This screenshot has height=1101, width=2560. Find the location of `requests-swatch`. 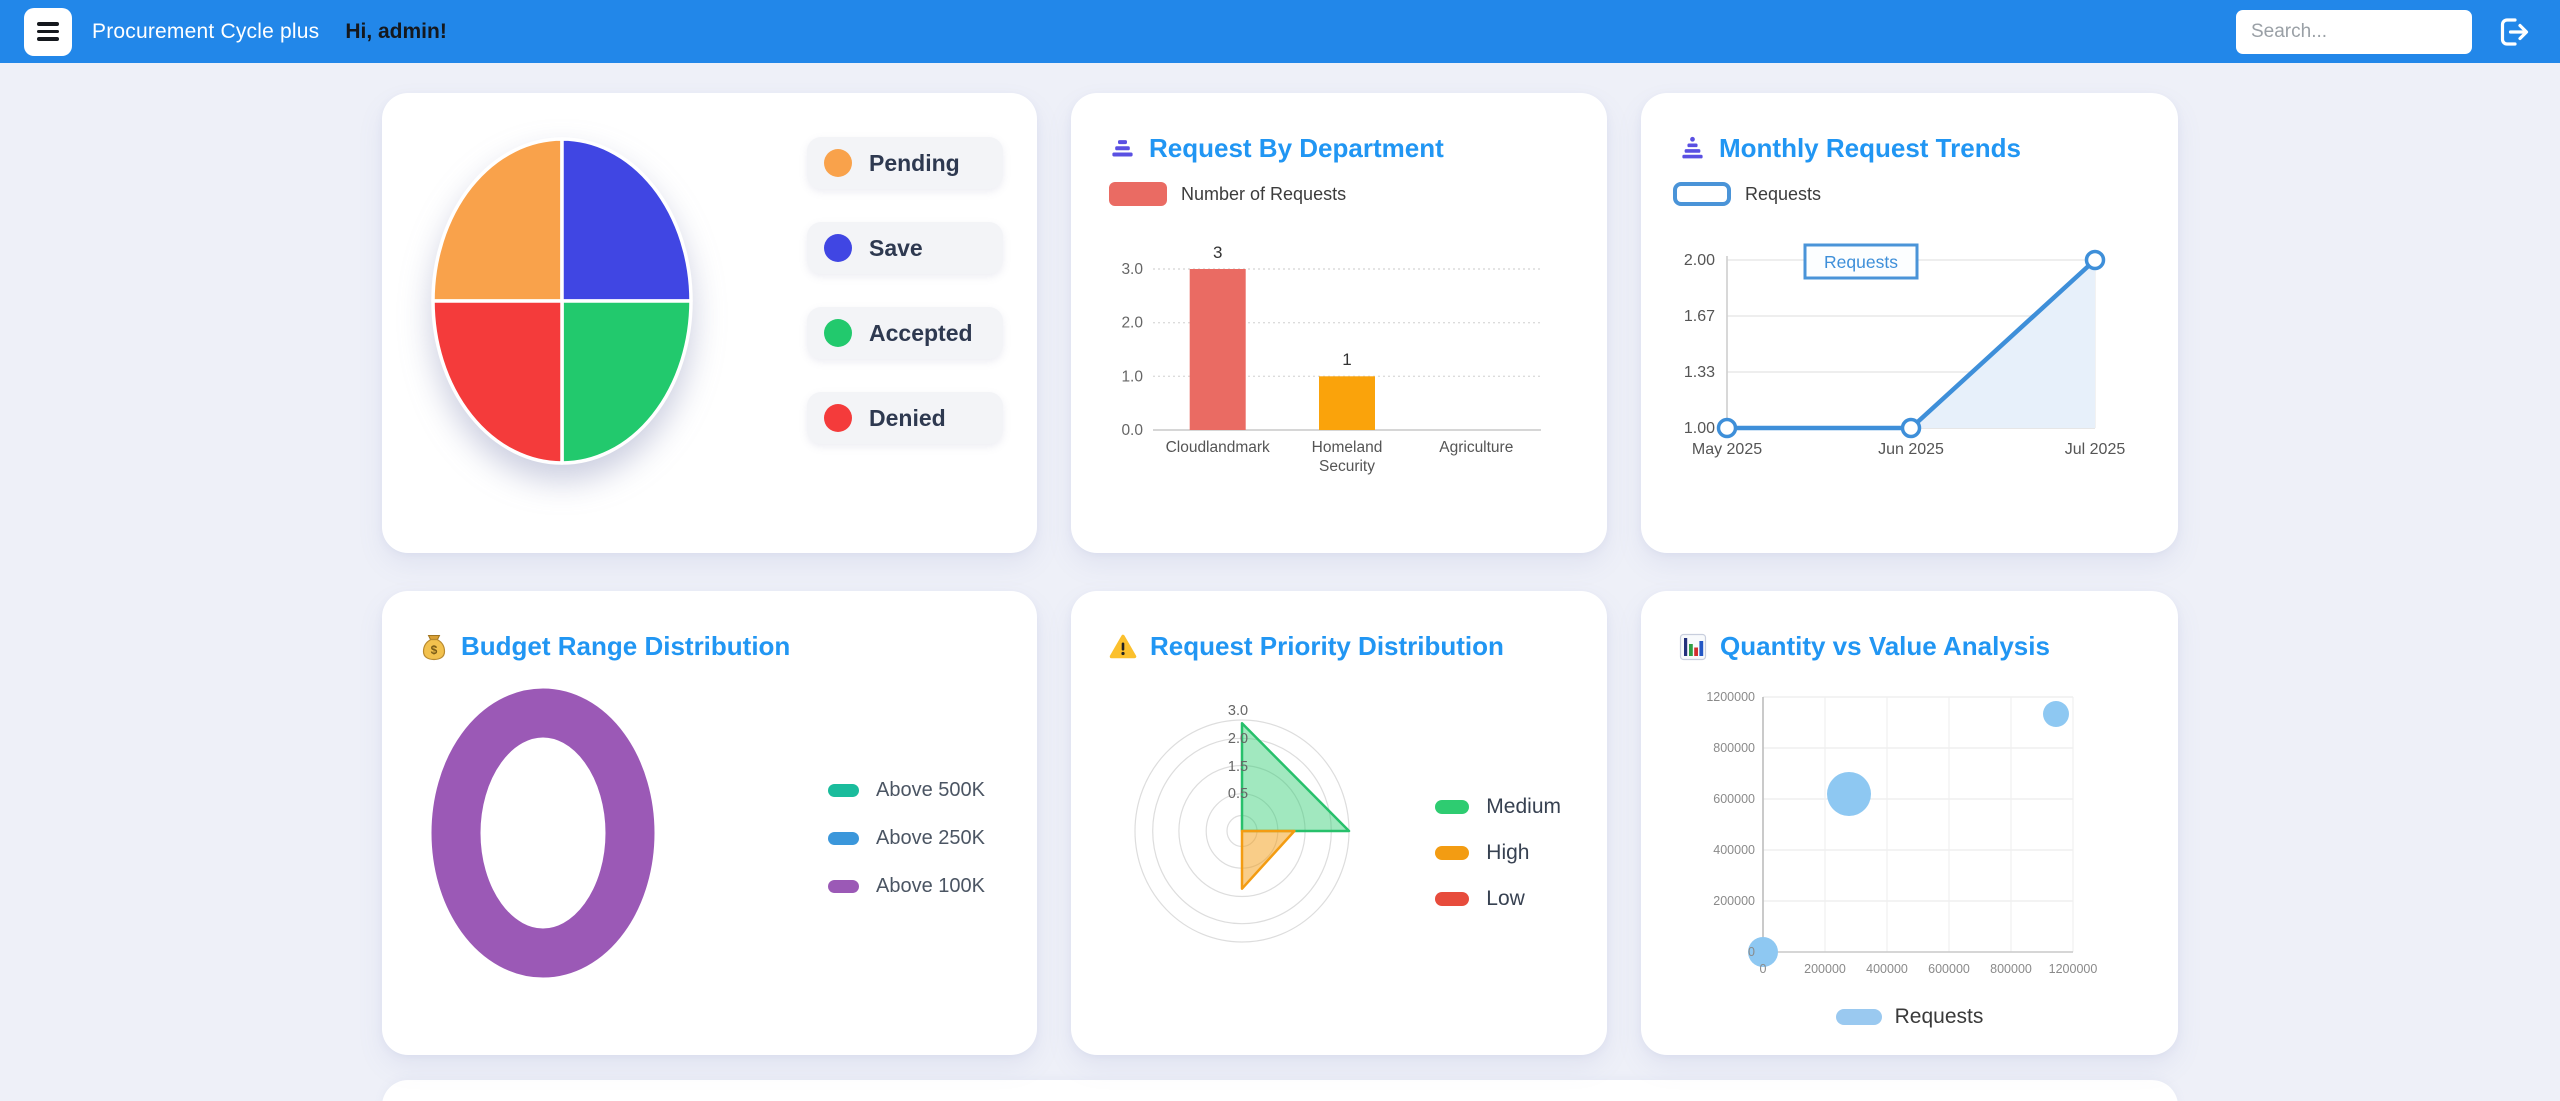

requests-swatch is located at coordinates (1138, 194).